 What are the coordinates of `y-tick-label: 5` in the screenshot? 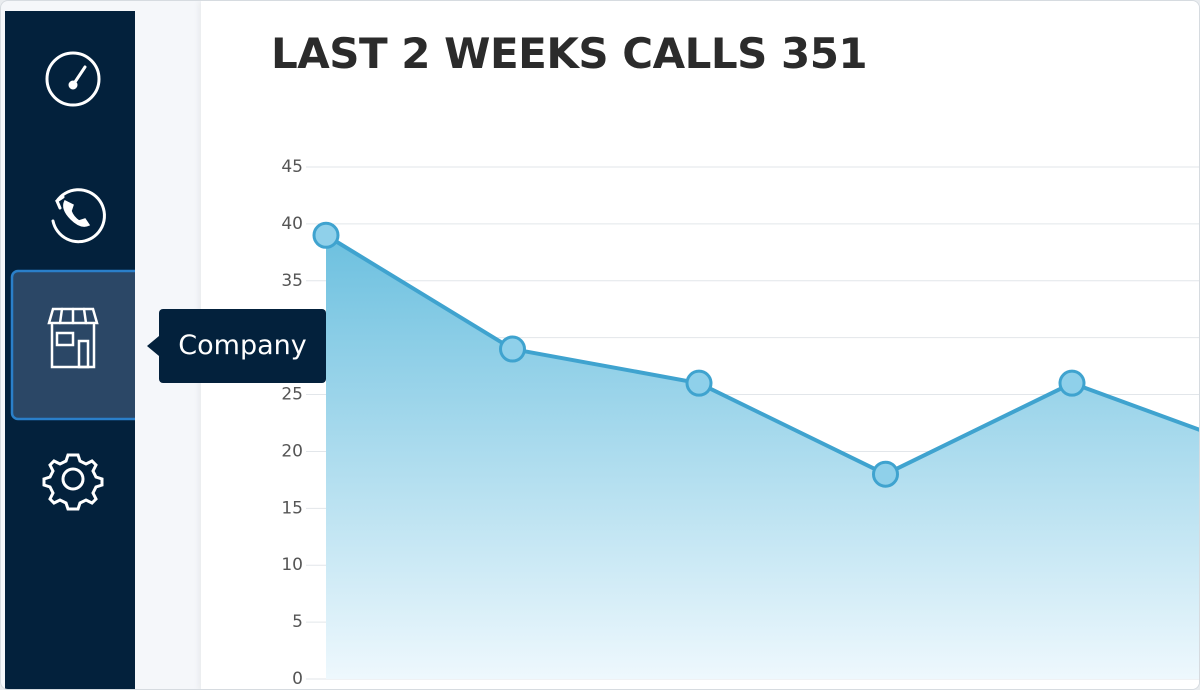 It's located at (297, 622).